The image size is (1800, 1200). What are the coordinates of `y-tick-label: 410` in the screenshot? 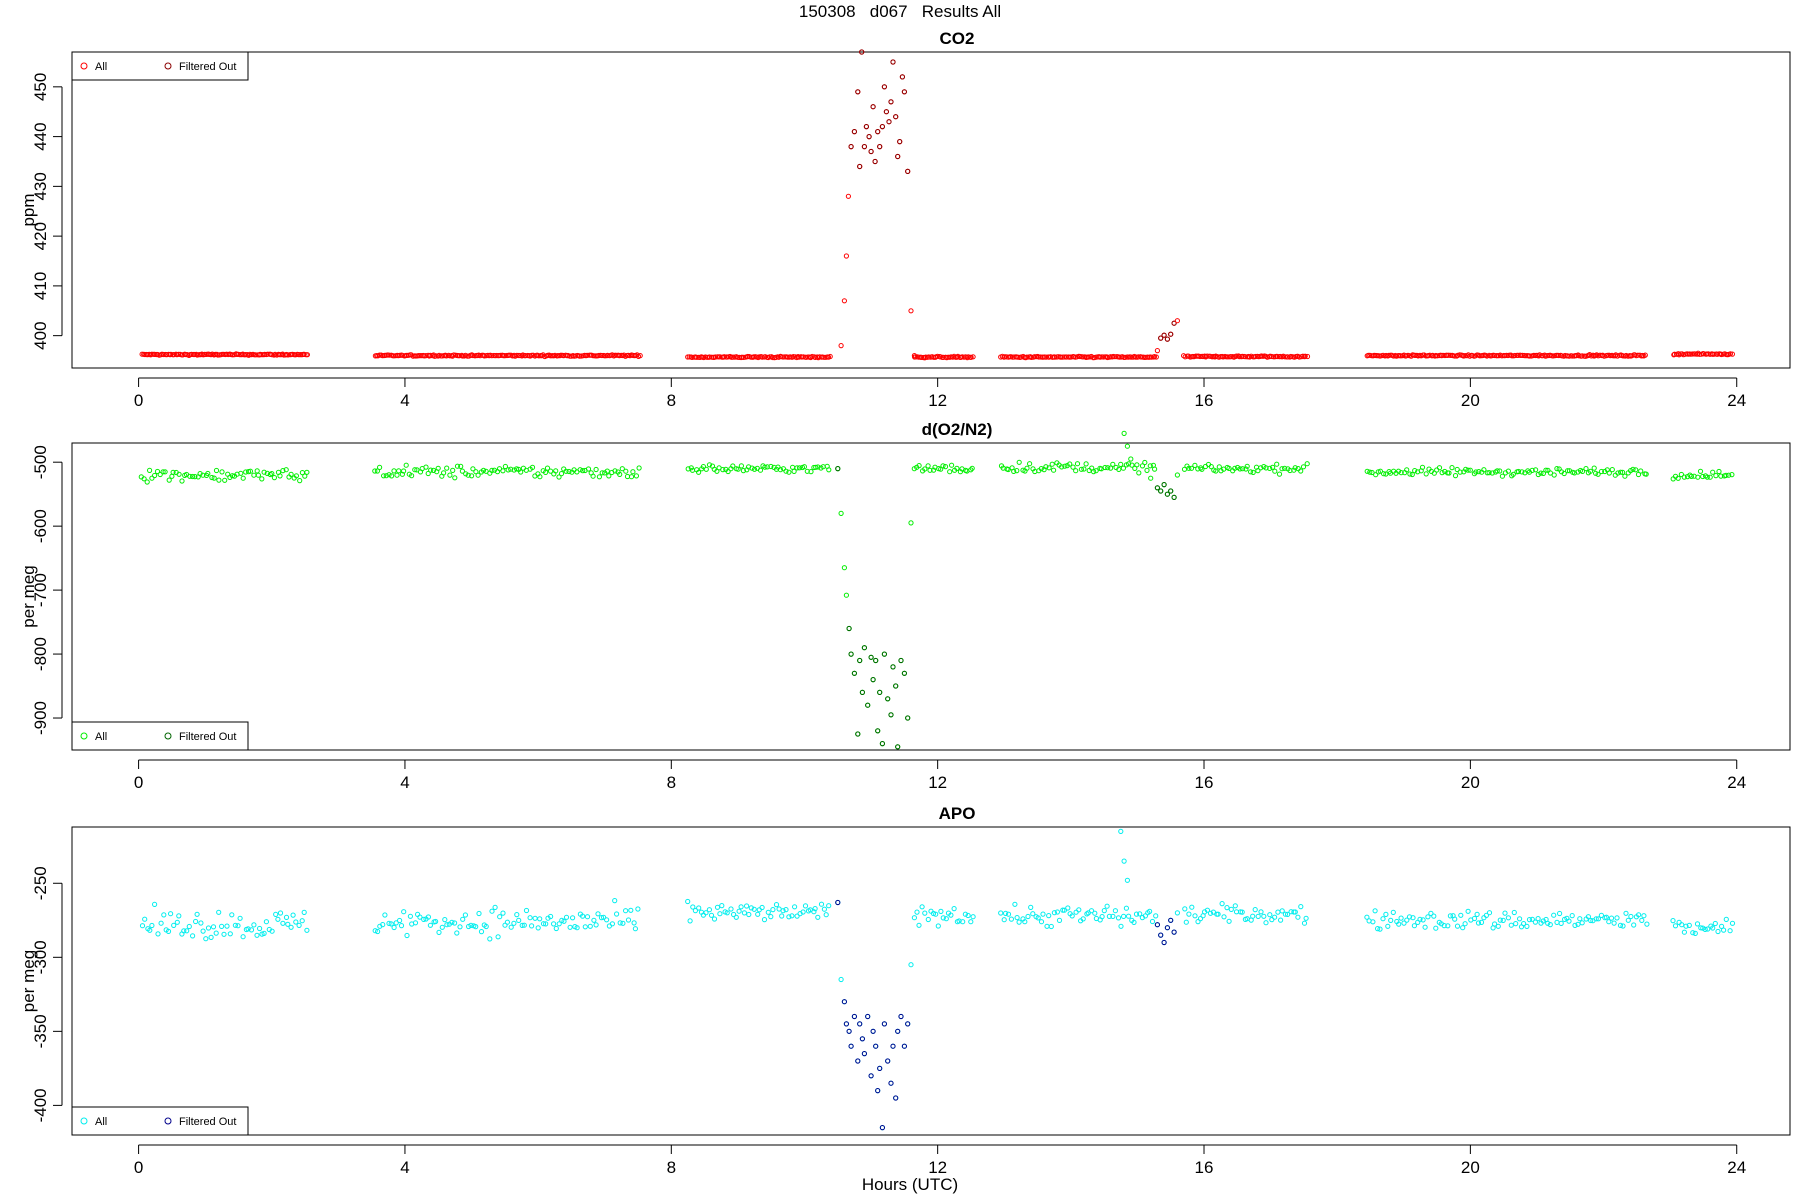 It's located at (40, 286).